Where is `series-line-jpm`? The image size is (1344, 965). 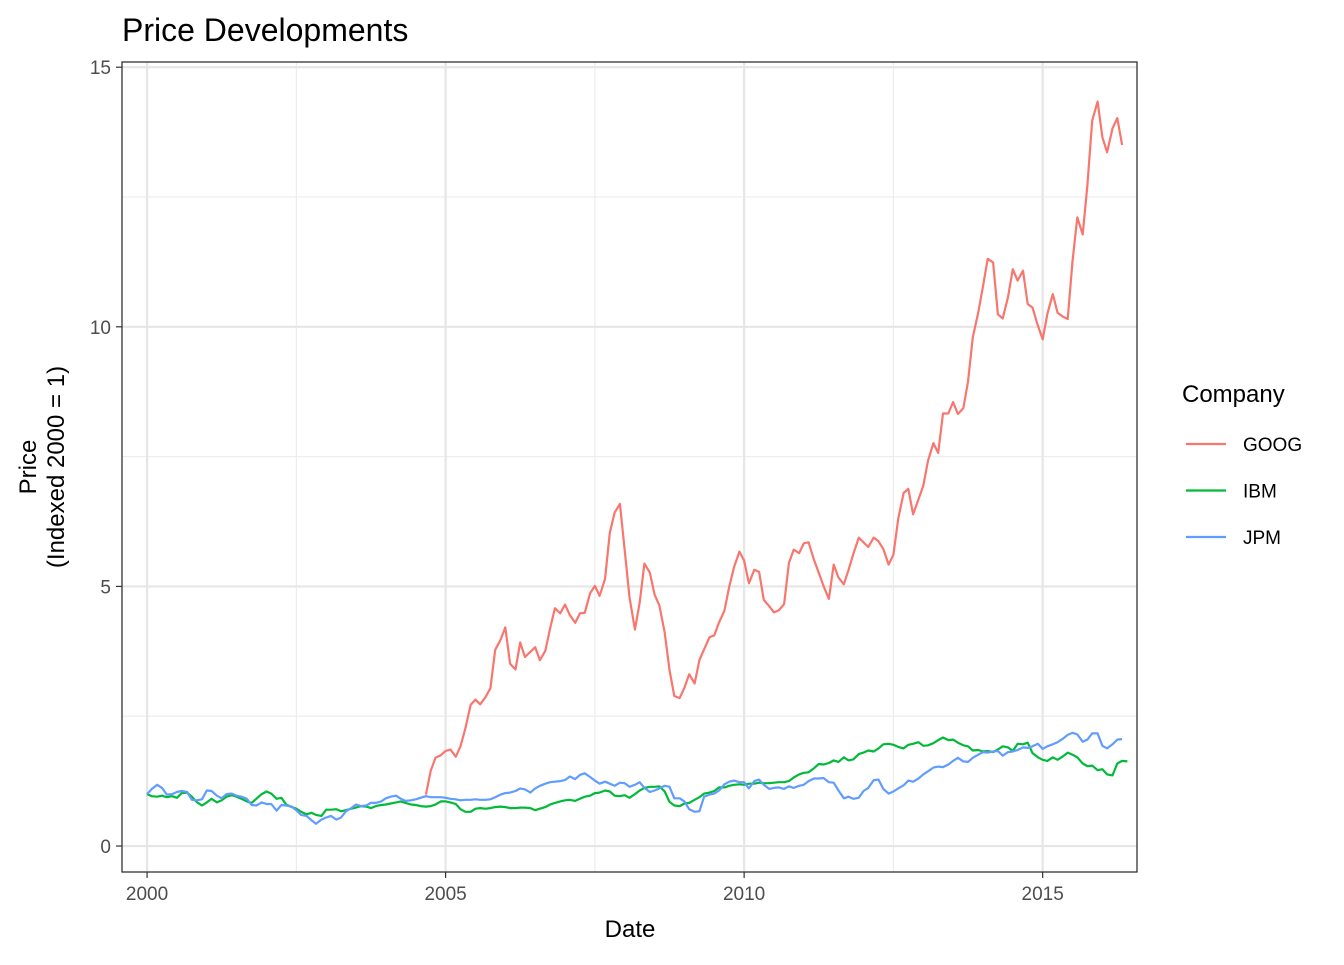
series-line-jpm is located at coordinates (634, 778).